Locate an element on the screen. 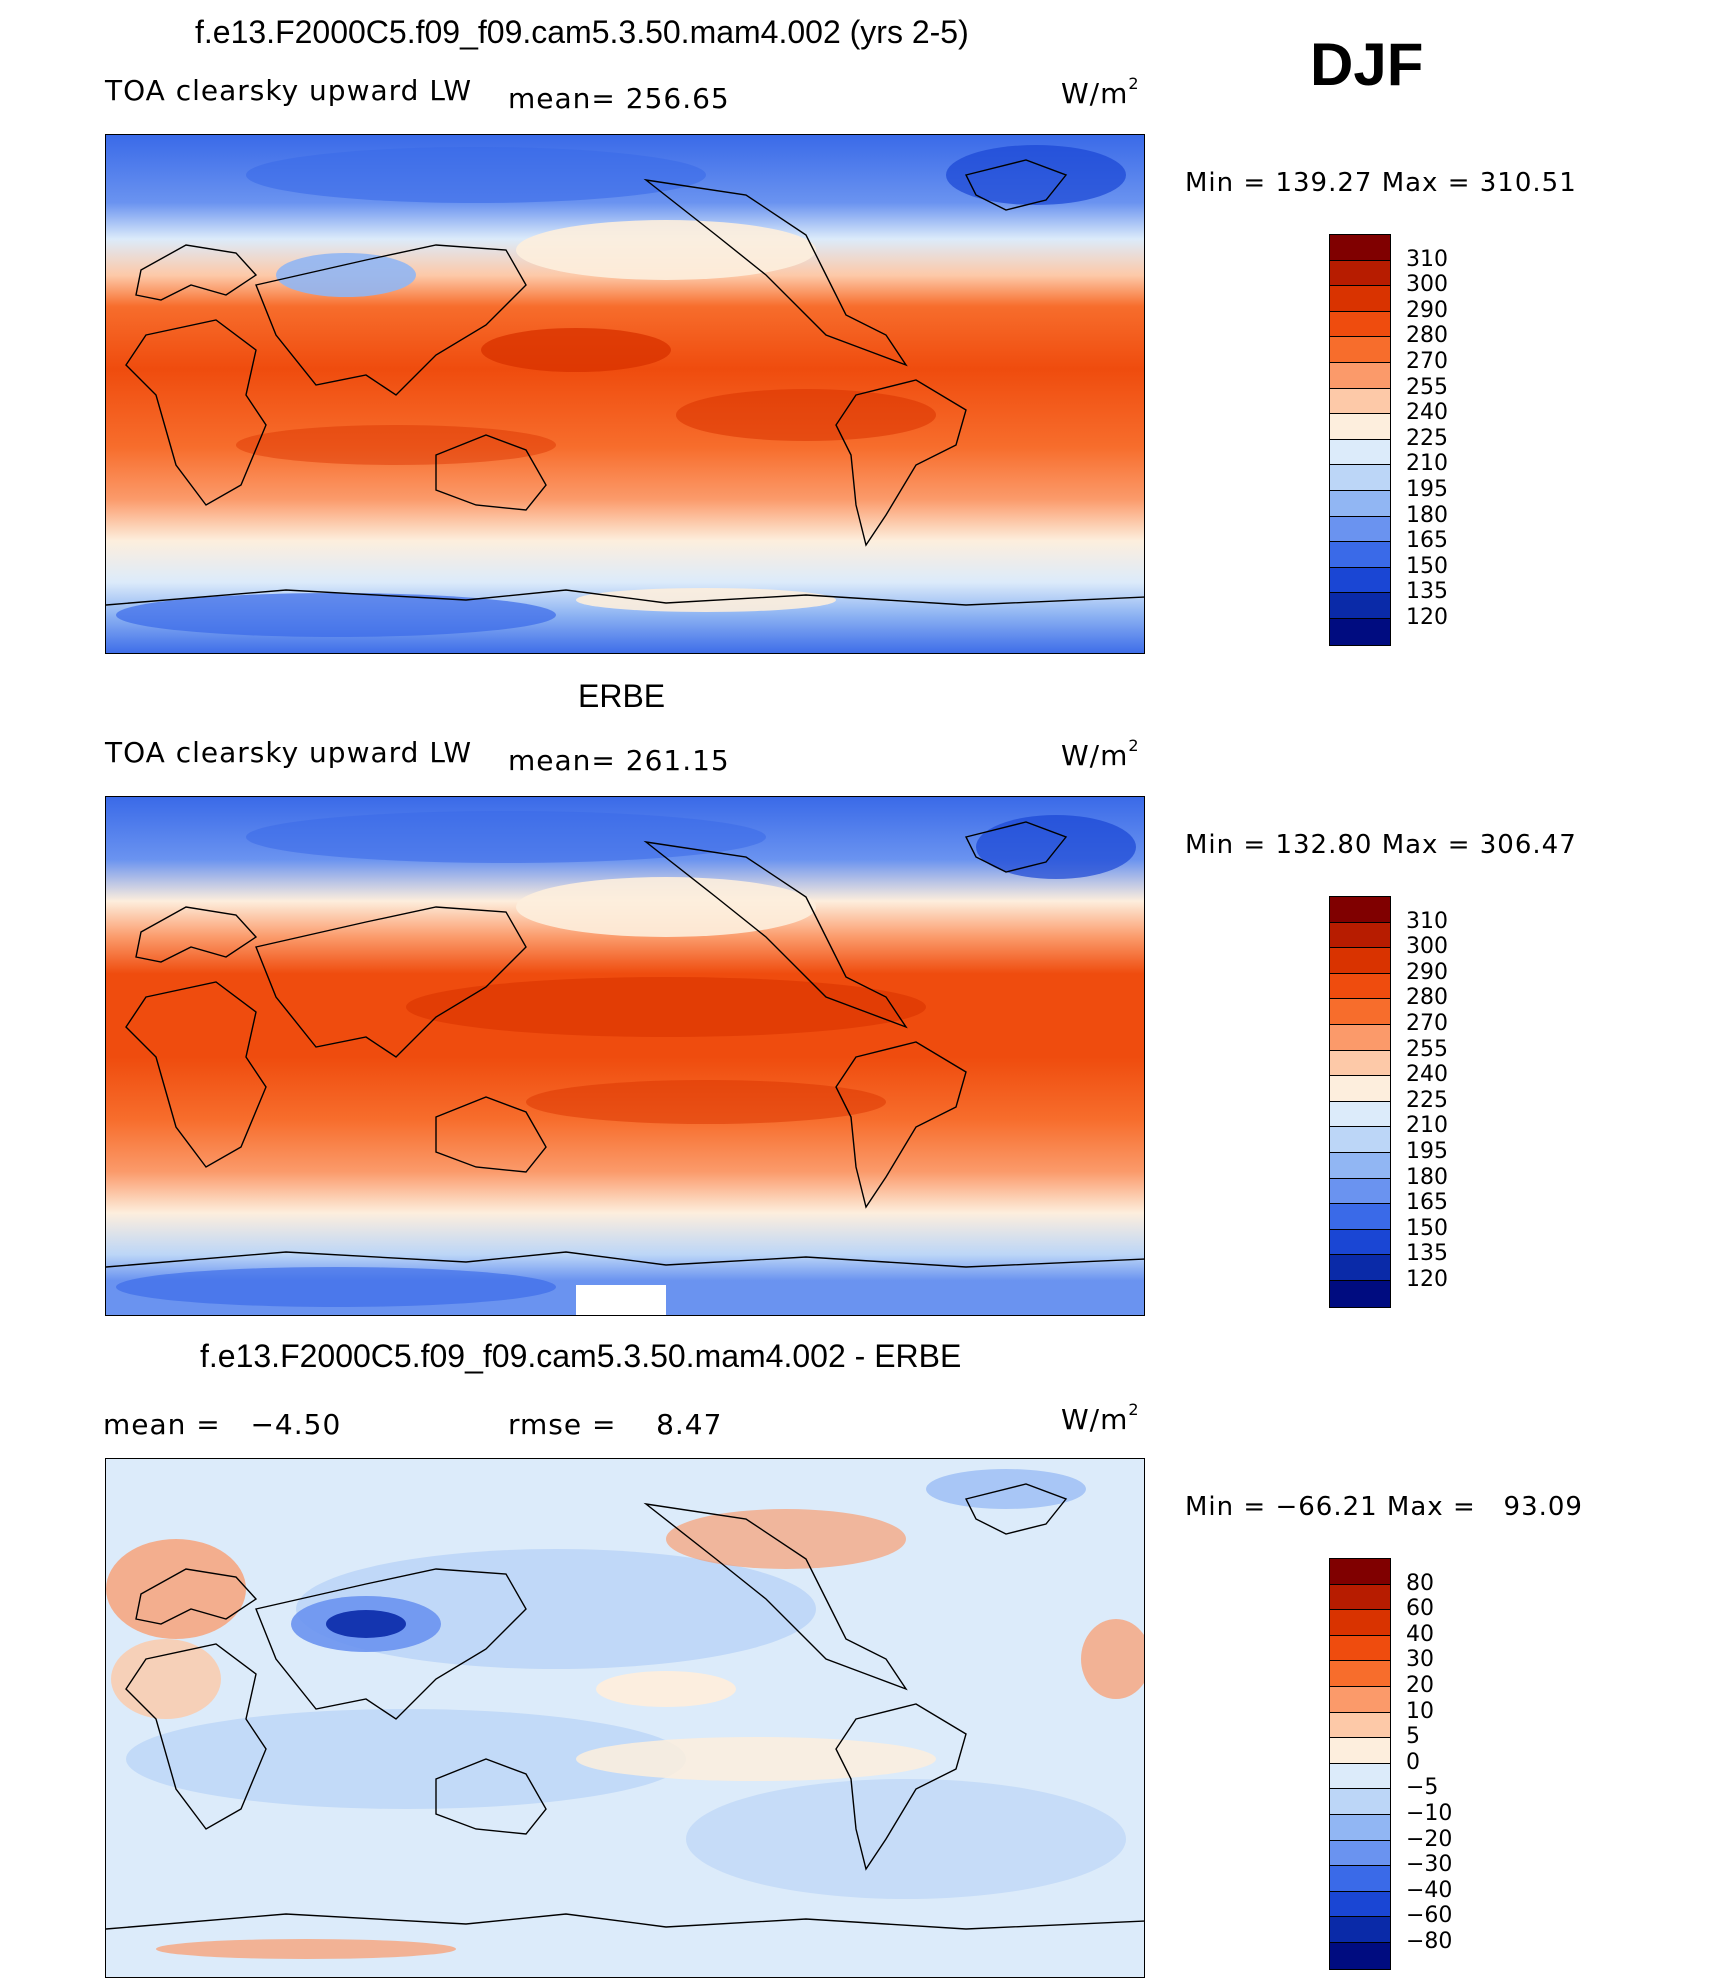 The image size is (1710, 1985). colorbar-tick-label: 290 is located at coordinates (1427, 310).